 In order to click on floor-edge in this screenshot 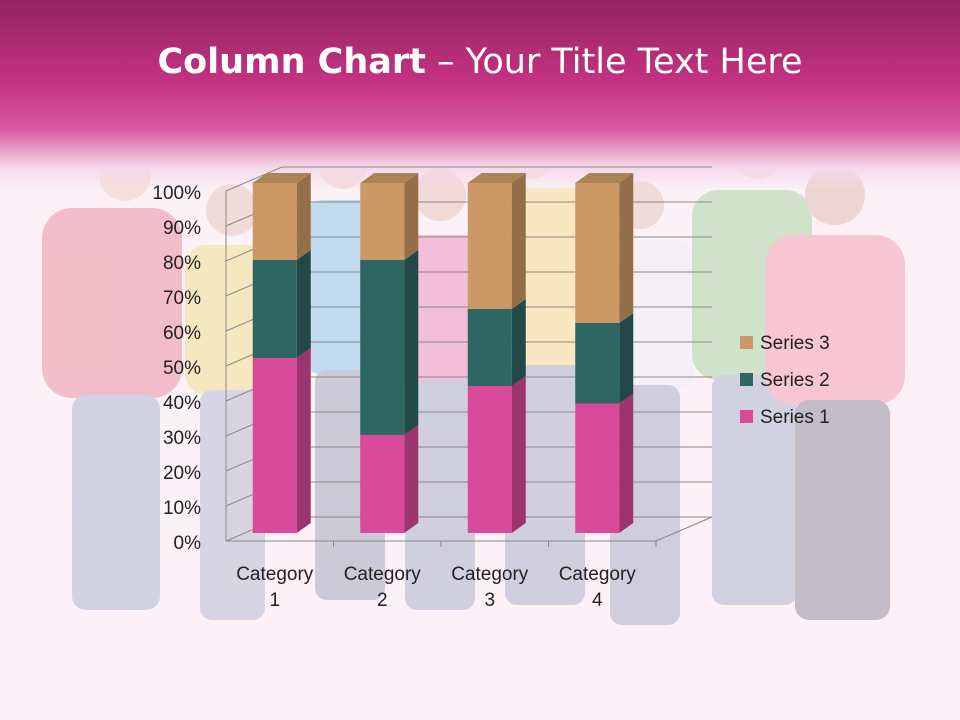, I will do `click(684, 529)`.